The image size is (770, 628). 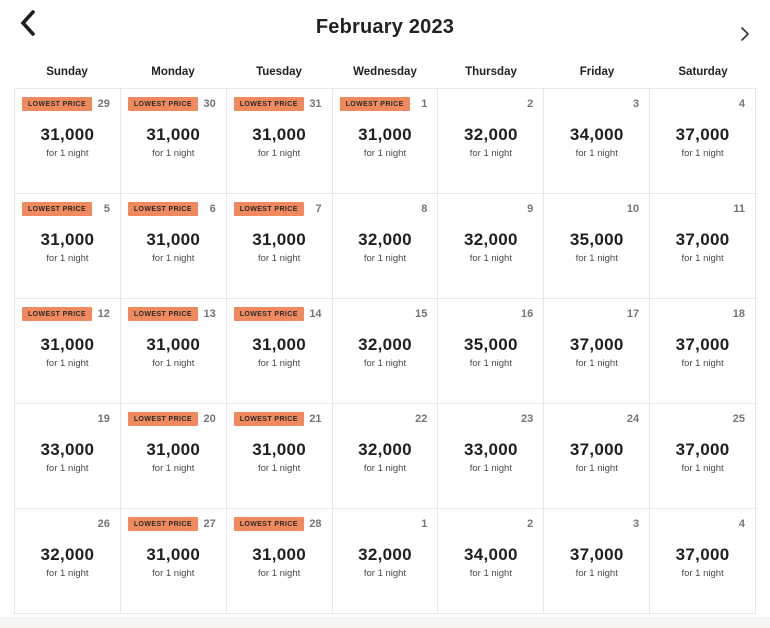 I want to click on cell-top-row: LOWEST PRICE 1, so click(x=385, y=103).